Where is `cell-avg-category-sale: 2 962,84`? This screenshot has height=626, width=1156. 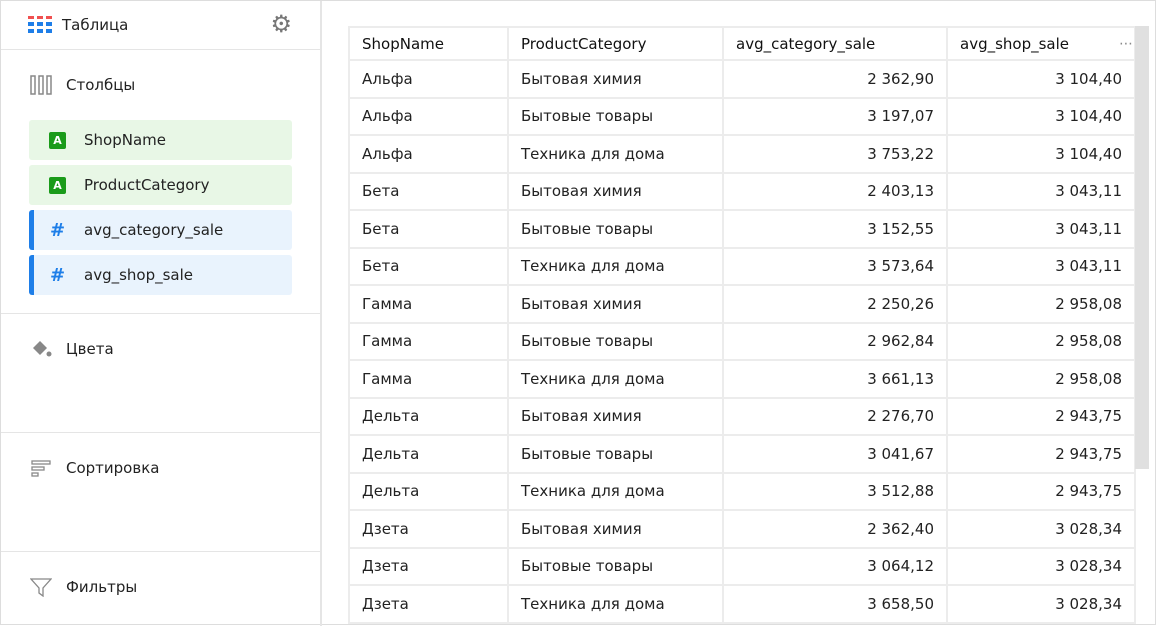 cell-avg-category-sale: 2 962,84 is located at coordinates (835, 341).